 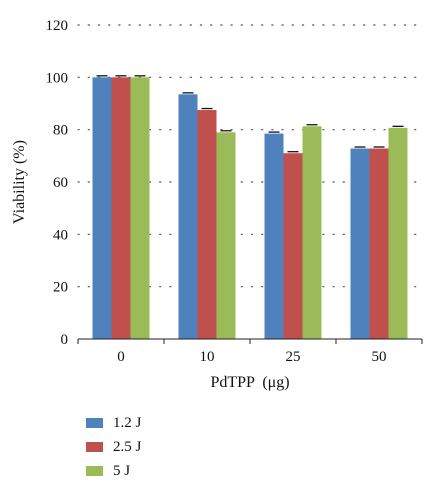 I want to click on legend-label-1: 1.2 J, so click(x=127, y=422).